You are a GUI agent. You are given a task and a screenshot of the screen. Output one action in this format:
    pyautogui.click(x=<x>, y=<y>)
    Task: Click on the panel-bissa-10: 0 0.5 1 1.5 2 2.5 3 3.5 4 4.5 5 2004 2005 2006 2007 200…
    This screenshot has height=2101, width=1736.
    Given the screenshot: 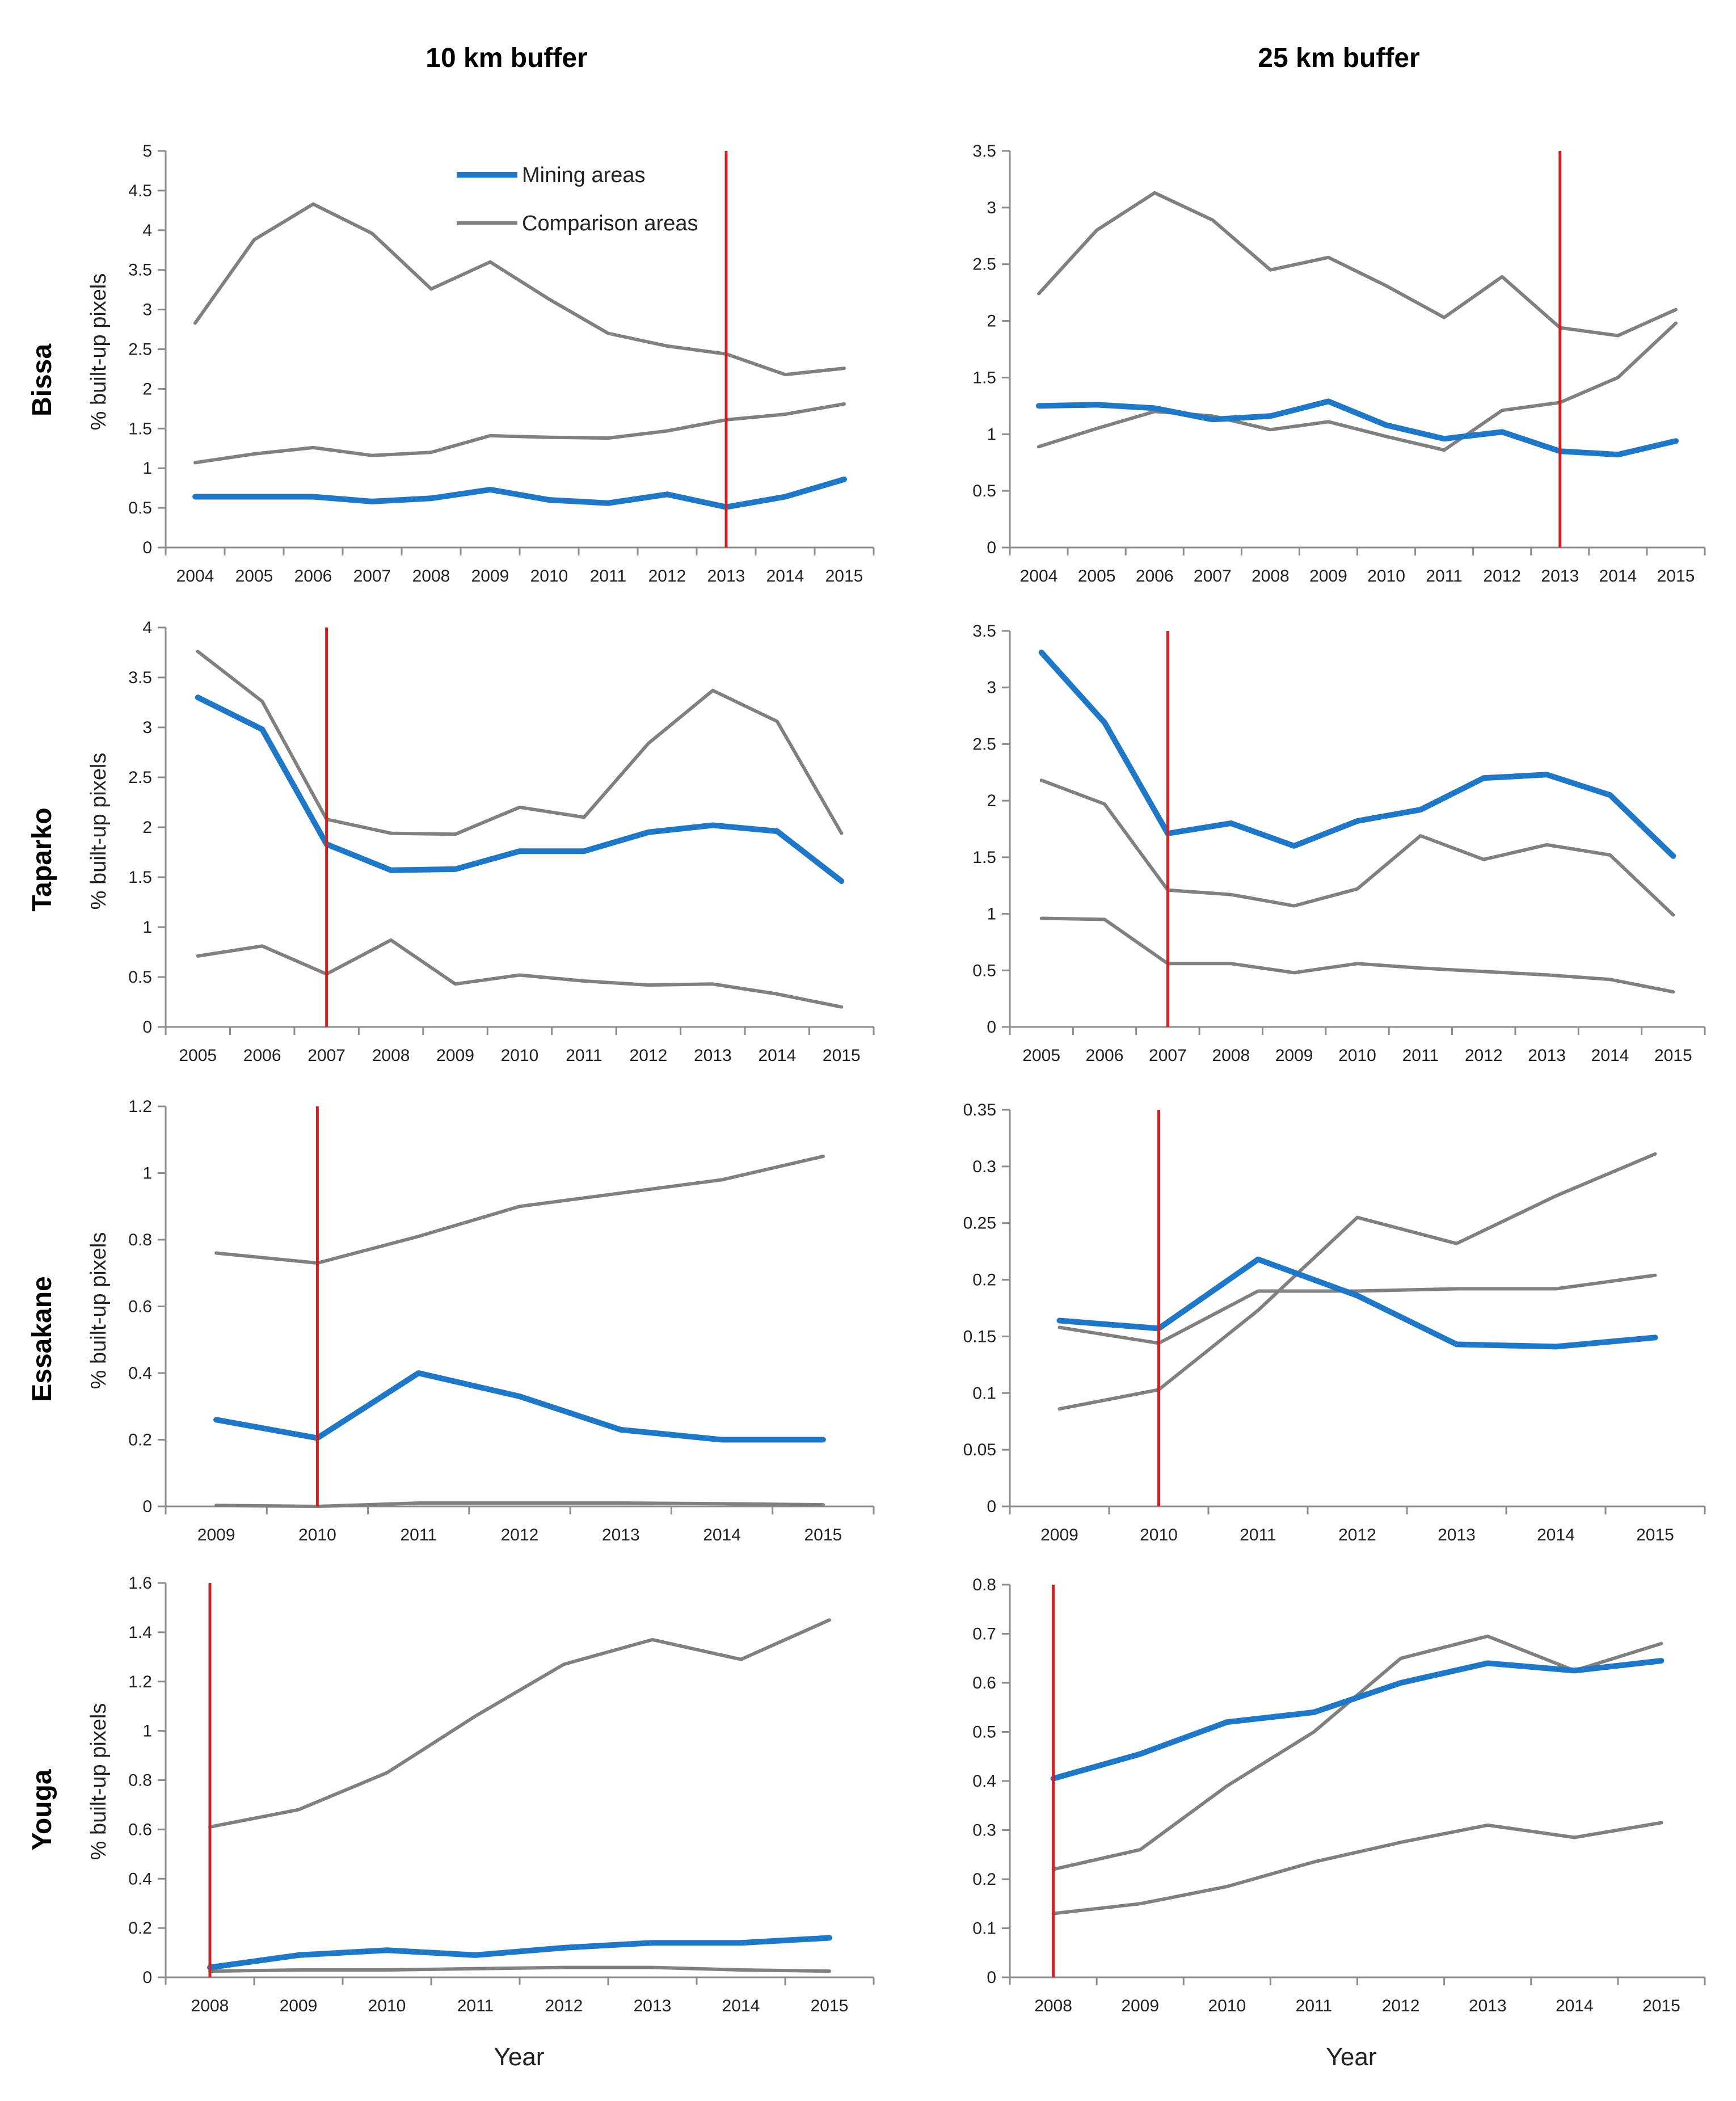 What is the action you would take?
    pyautogui.click(x=501, y=364)
    